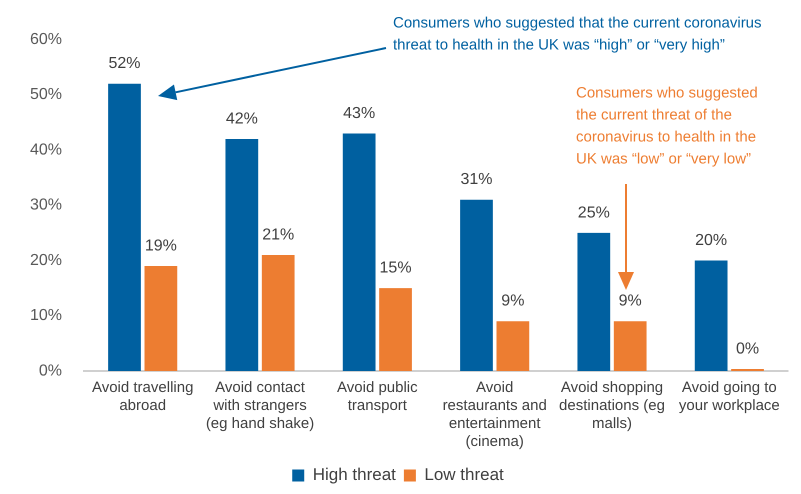  Describe the element at coordinates (46, 95) in the screenshot. I see `y-tick-label: 50%` at that location.